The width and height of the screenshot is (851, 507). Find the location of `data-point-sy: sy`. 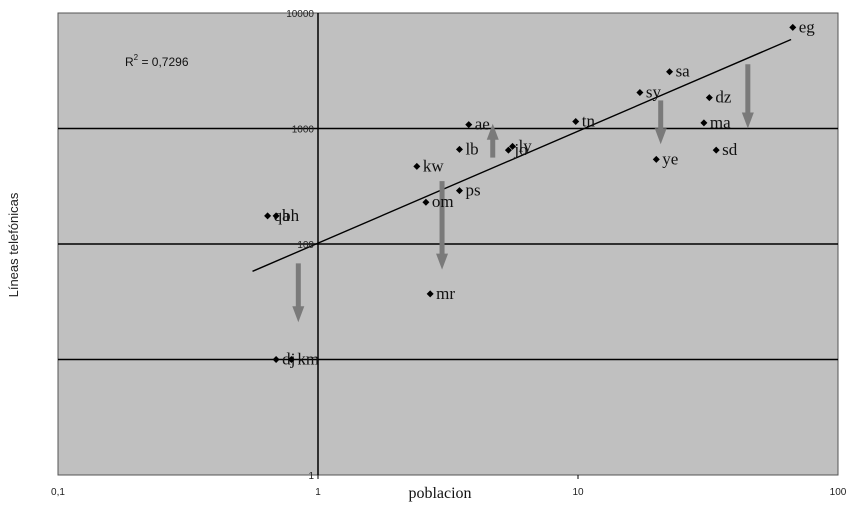

data-point-sy: sy is located at coordinates (649, 91).